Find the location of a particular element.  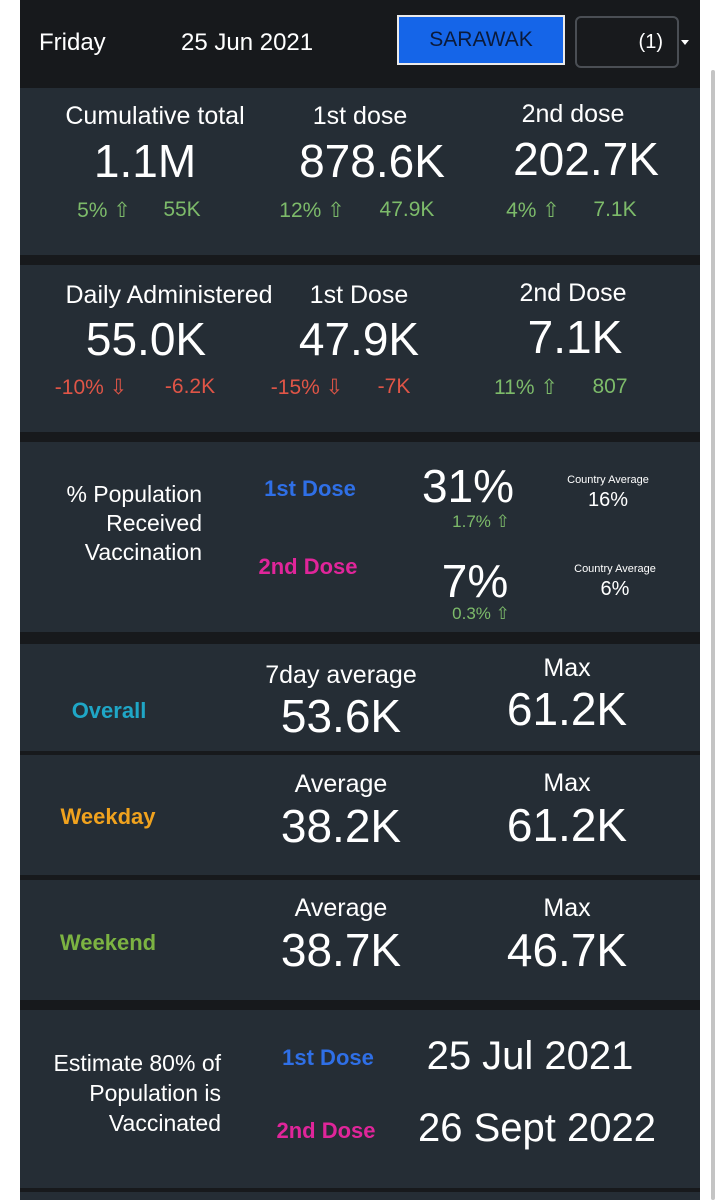

population-title-line1: % Population is located at coordinates (134, 494).